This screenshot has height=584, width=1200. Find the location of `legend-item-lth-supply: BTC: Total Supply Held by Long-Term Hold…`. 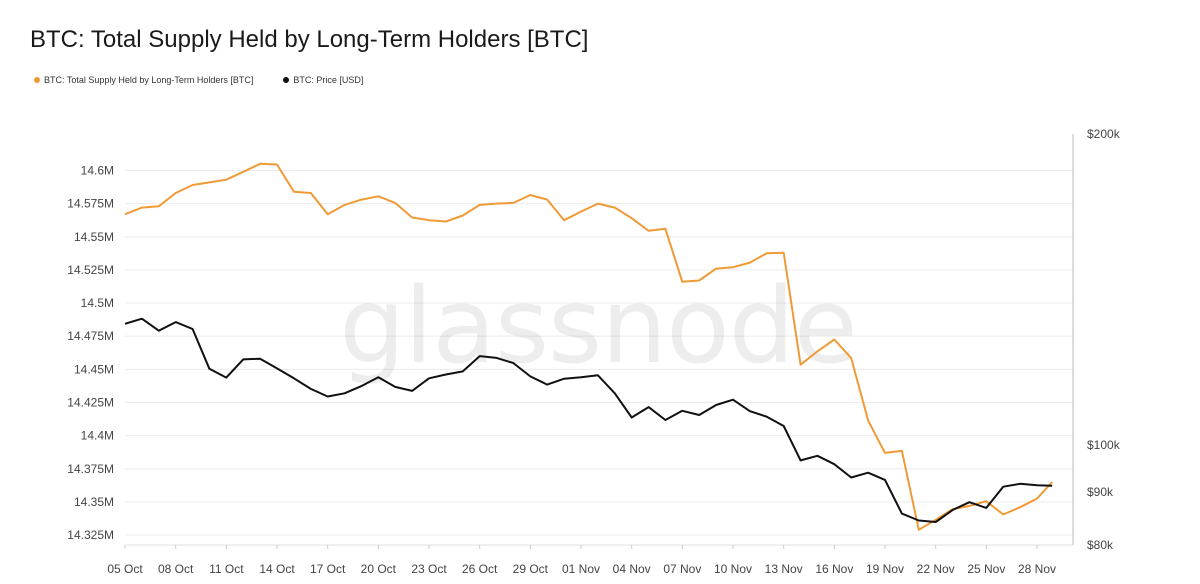

legend-item-lth-supply: BTC: Total Supply Held by Long-Term Hold… is located at coordinates (143, 80).